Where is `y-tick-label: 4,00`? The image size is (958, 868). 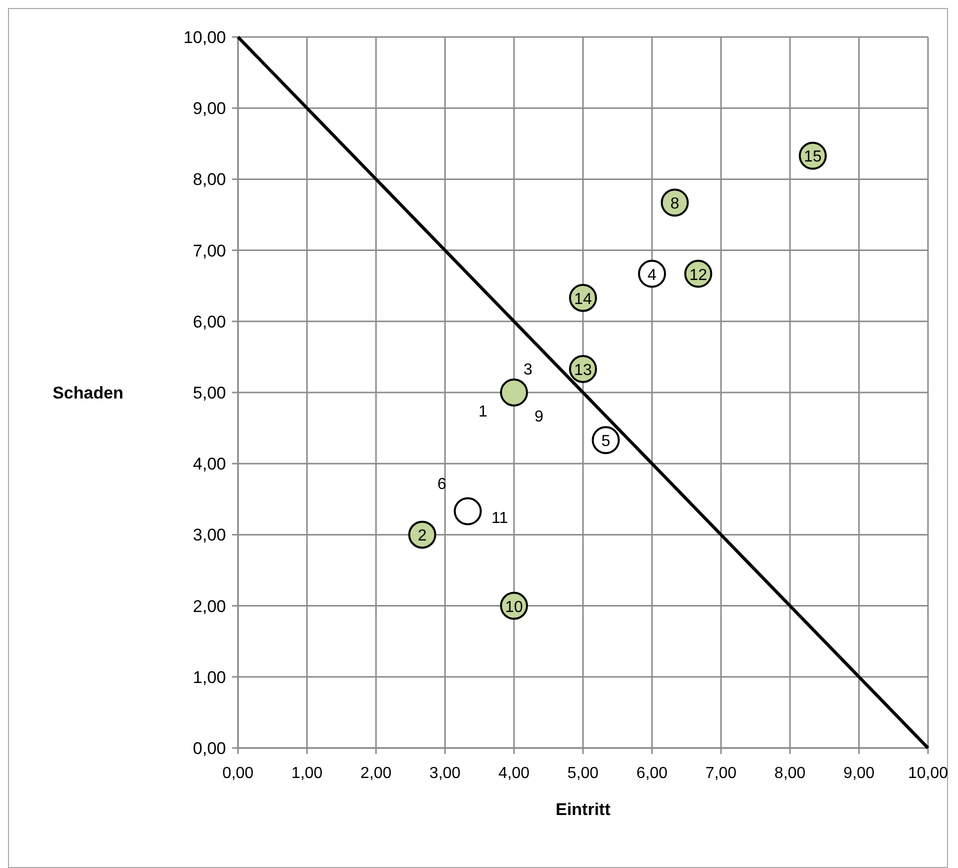
y-tick-label: 4,00 is located at coordinates (209, 464).